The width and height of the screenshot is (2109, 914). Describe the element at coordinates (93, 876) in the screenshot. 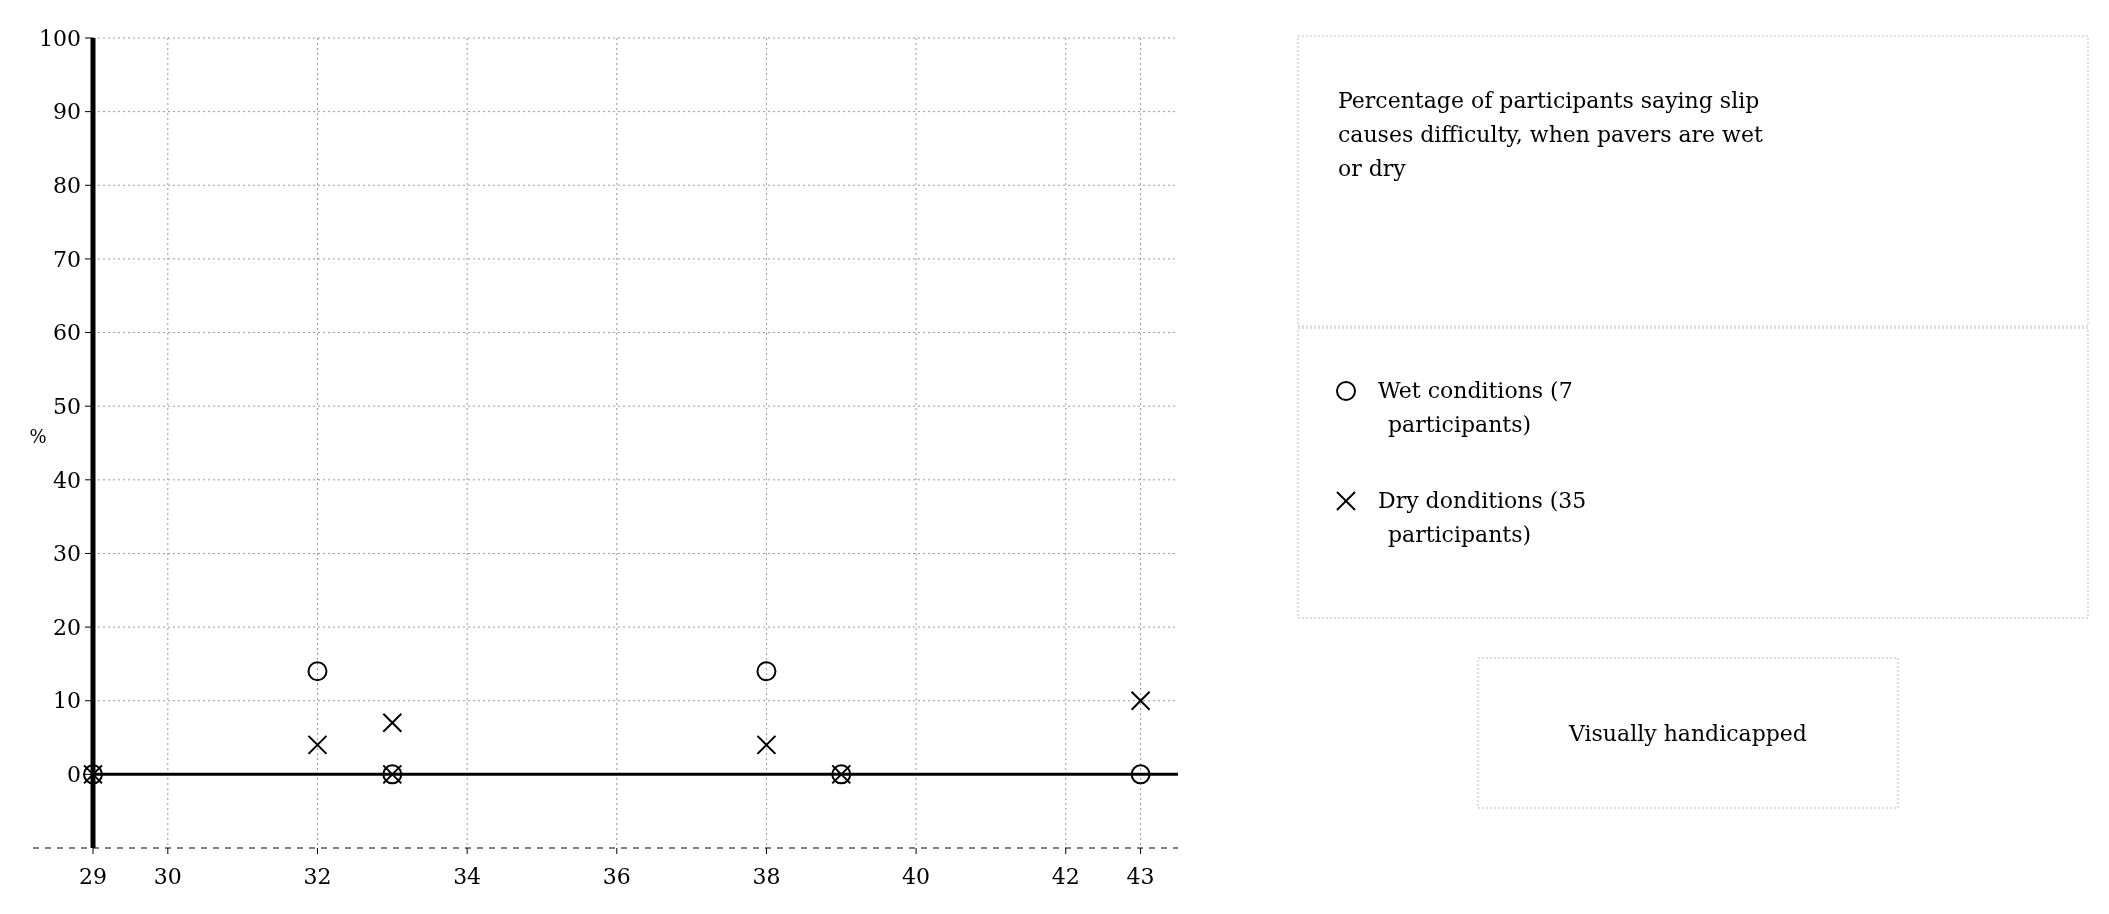

I see `x-tick-label: 29` at that location.